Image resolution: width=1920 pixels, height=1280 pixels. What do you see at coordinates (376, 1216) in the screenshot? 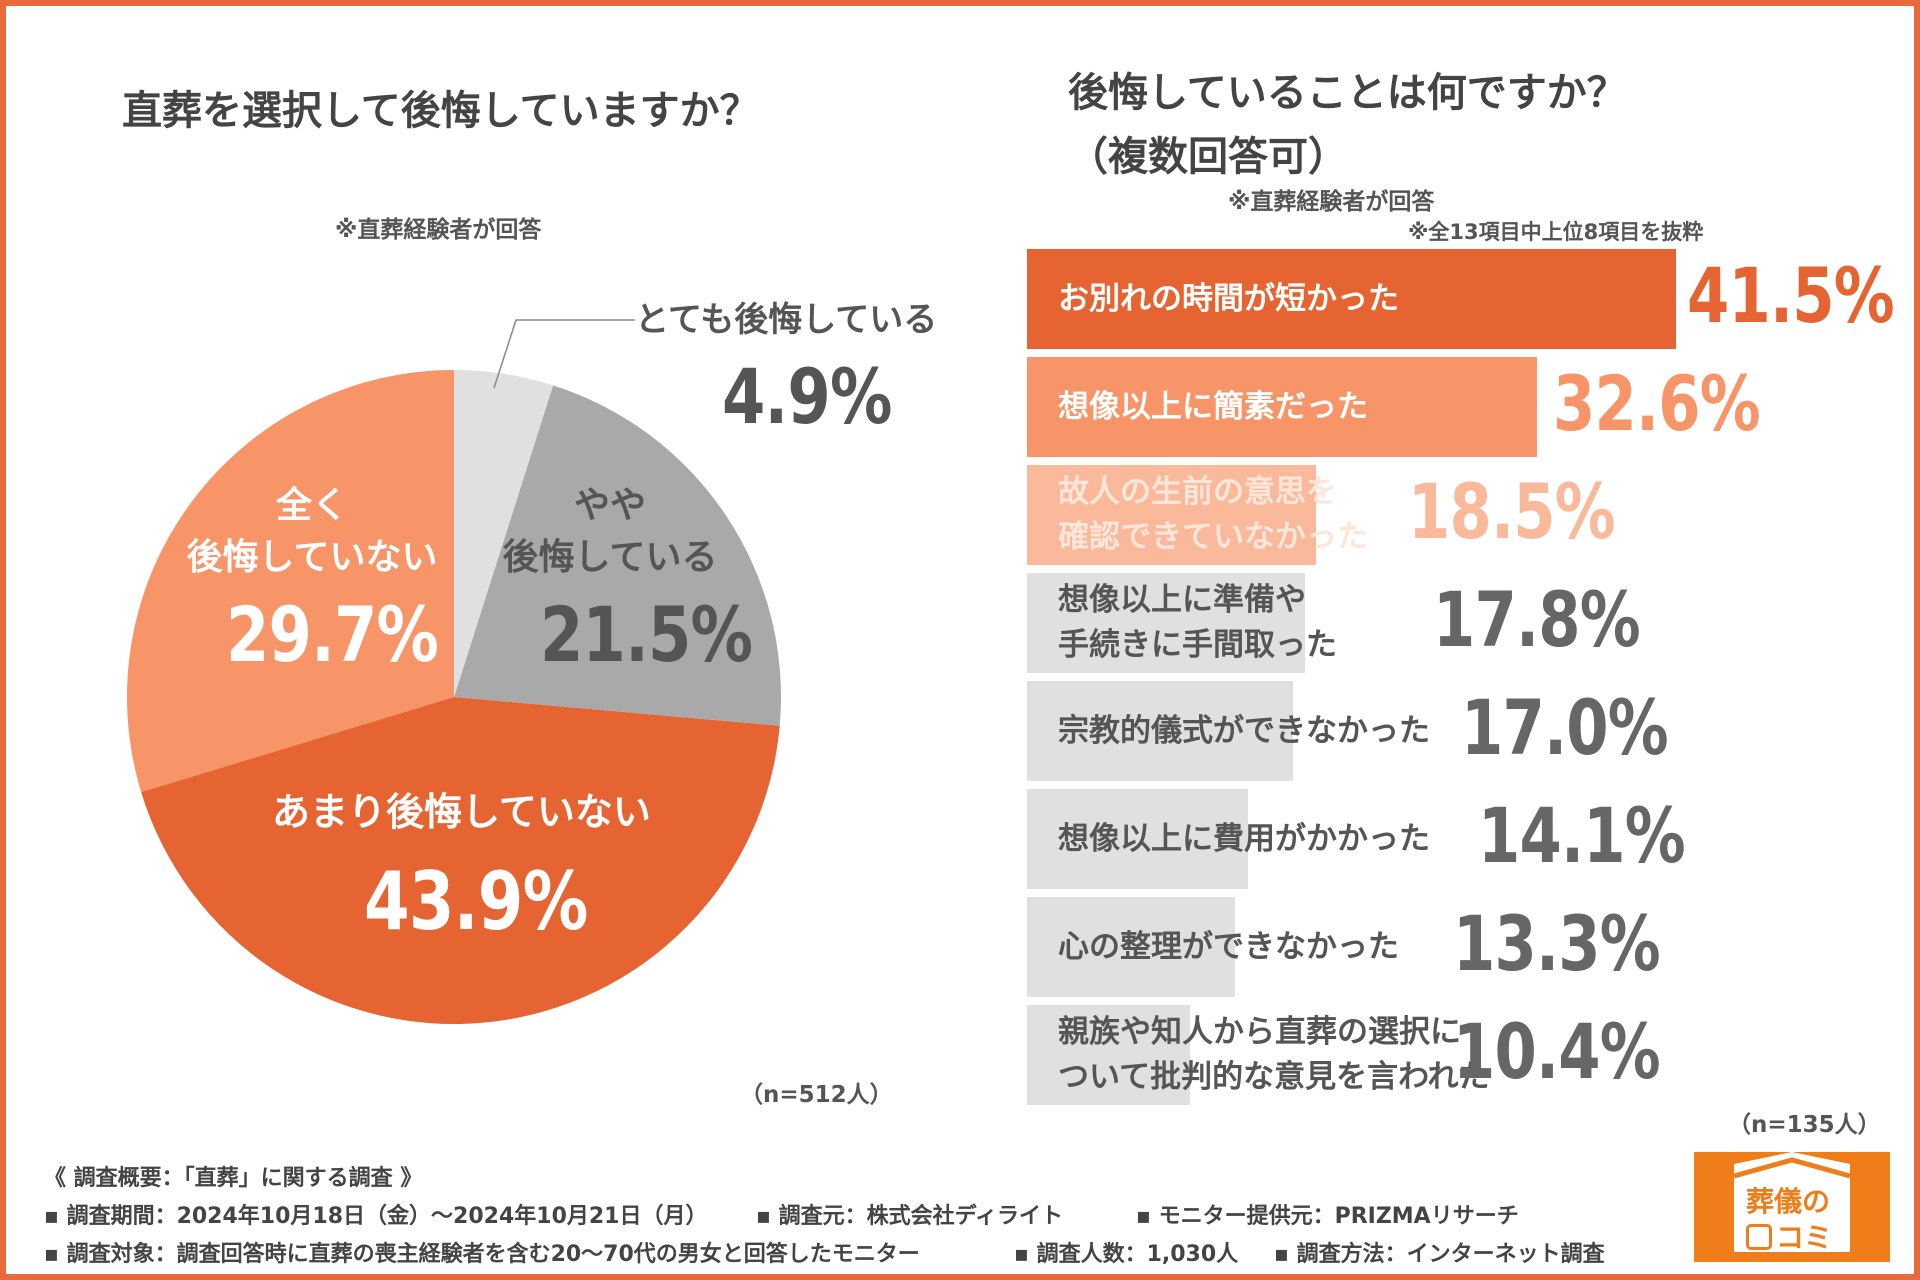
I see `footer-period: ▪ 調査期間：2024年10月18日（金）〜2024年10月21日（月）` at bounding box center [376, 1216].